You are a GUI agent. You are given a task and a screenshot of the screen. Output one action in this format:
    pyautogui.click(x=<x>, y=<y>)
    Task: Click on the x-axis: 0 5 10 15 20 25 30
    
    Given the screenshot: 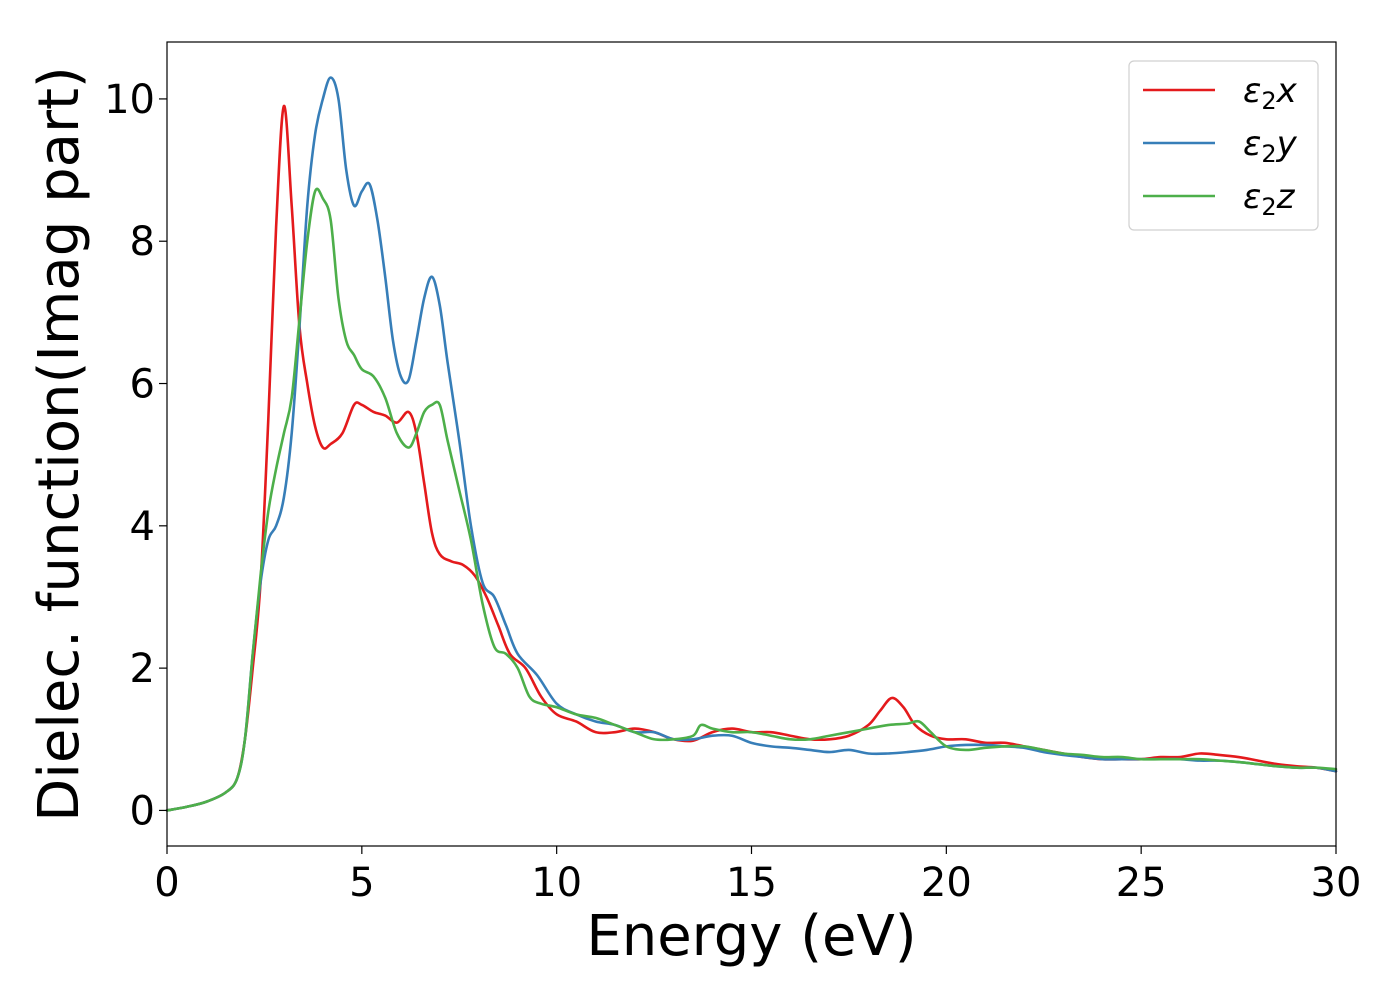 What is the action you would take?
    pyautogui.click(x=757, y=876)
    